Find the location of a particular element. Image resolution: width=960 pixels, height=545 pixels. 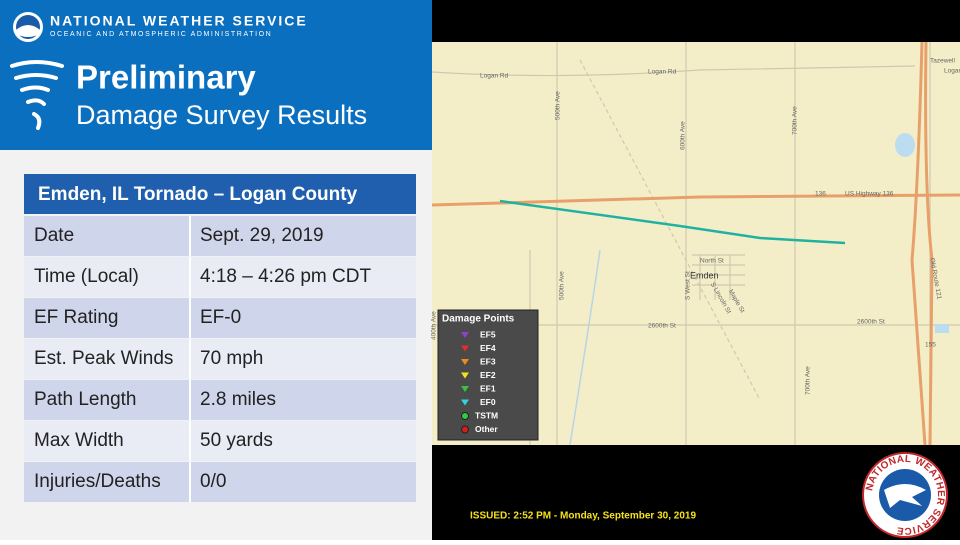

map-label: North St is located at coordinates (712, 261).